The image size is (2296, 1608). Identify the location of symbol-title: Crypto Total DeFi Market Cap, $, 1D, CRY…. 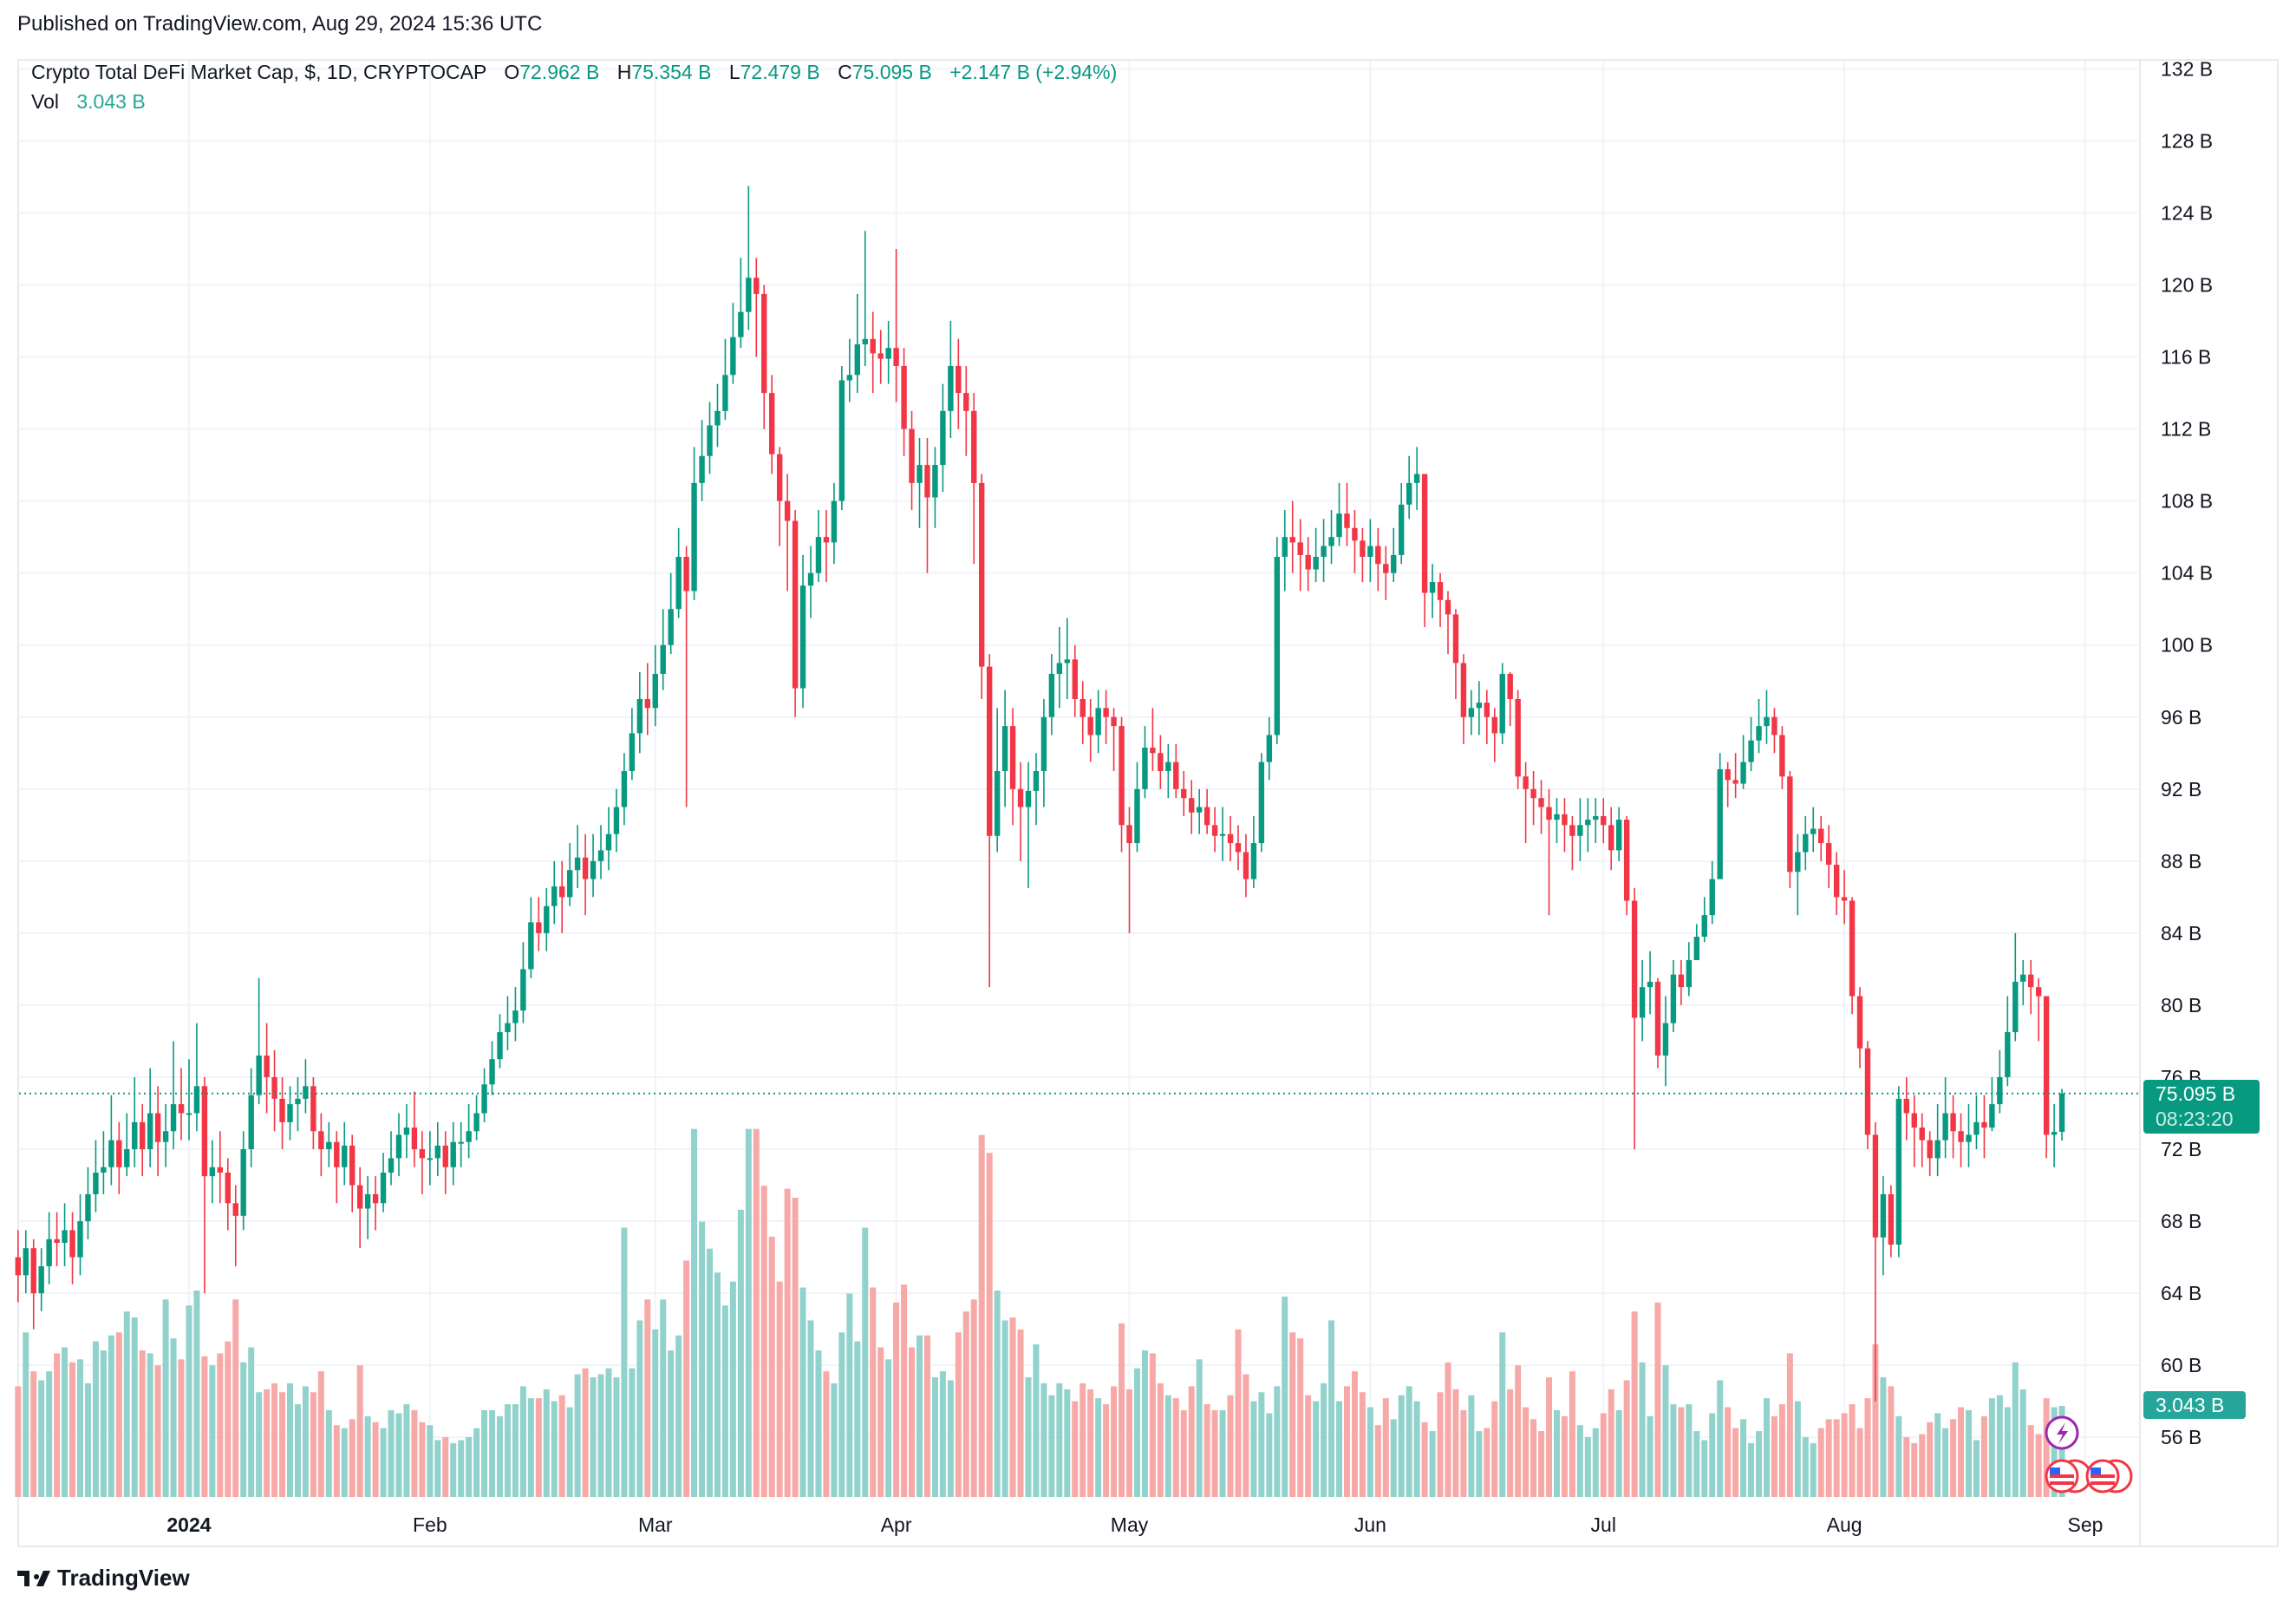
(259, 72).